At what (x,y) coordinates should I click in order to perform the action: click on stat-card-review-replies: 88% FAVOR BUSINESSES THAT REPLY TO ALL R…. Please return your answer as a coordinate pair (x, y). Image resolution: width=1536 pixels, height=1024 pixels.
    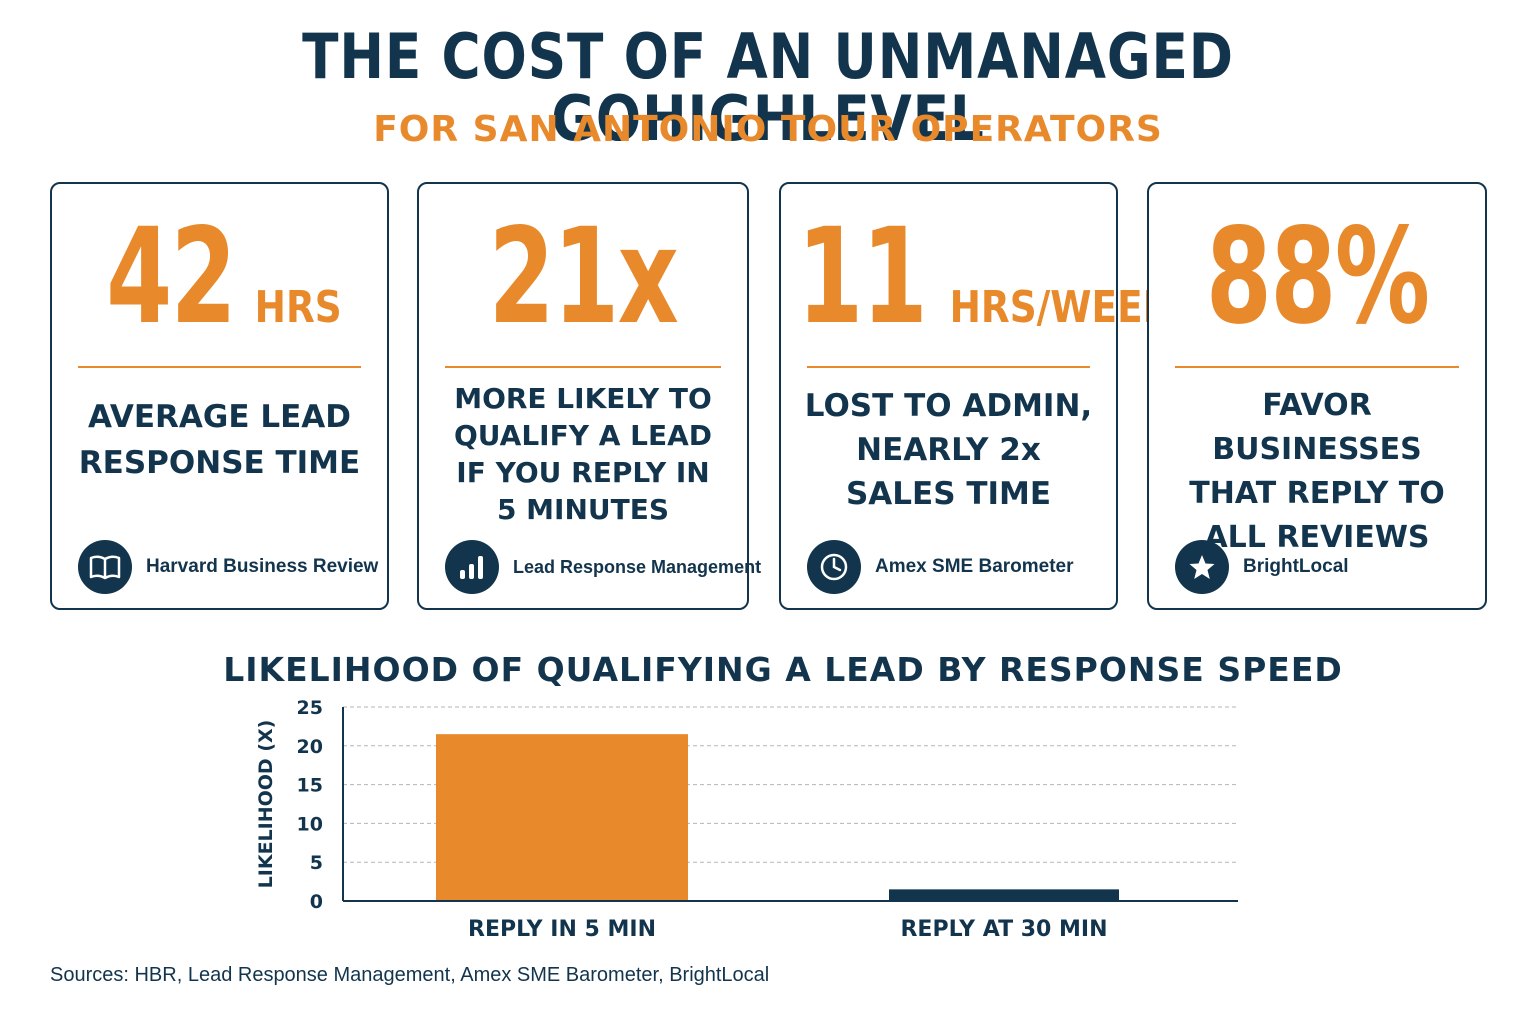
    Looking at the image, I should click on (1317, 396).